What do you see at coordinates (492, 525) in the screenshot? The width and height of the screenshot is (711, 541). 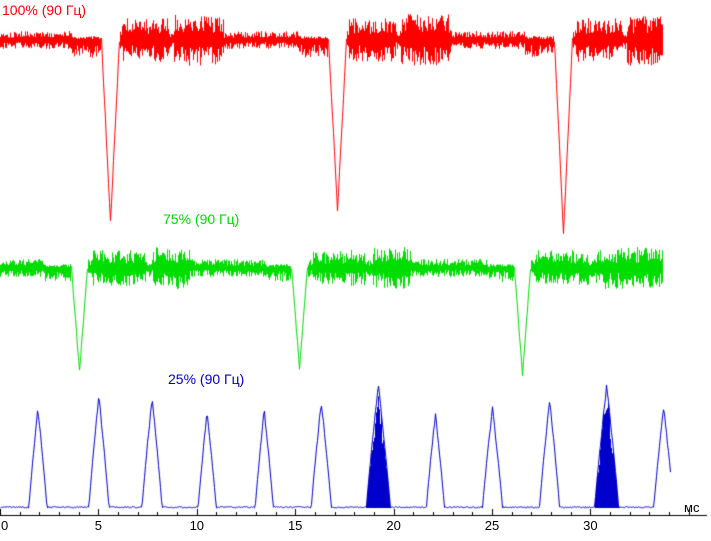 I see `x-tick-label: 25` at bounding box center [492, 525].